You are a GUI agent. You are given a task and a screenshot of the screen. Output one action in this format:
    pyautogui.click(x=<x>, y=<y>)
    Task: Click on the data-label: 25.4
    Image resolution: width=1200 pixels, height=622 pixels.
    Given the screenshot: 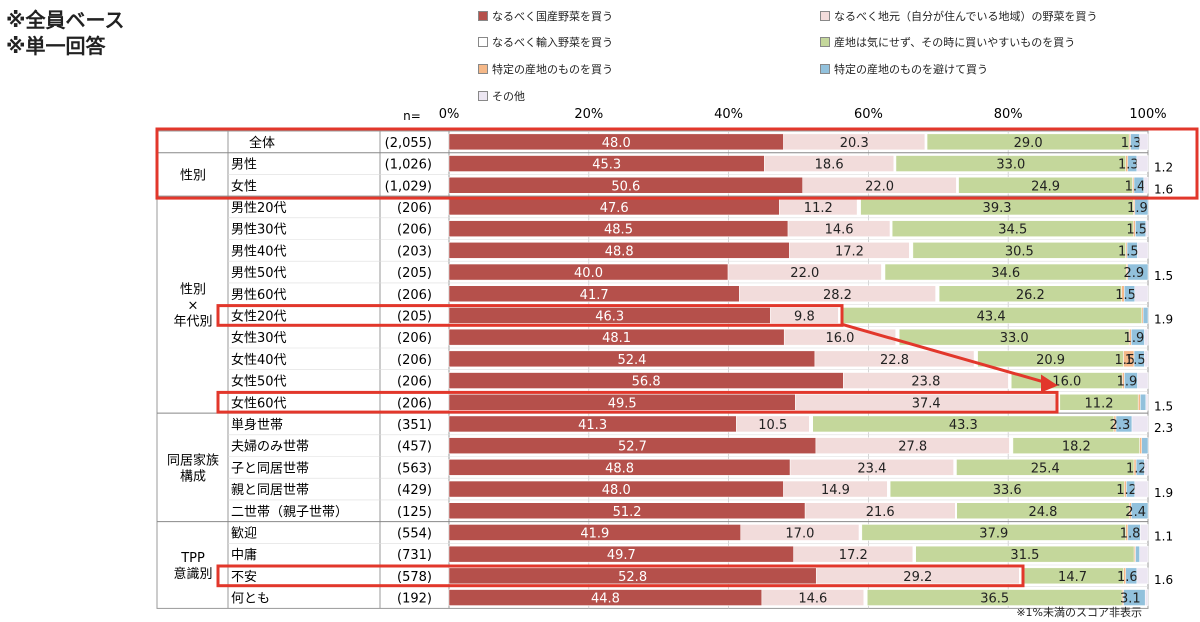 What is the action you would take?
    pyautogui.click(x=1045, y=468)
    